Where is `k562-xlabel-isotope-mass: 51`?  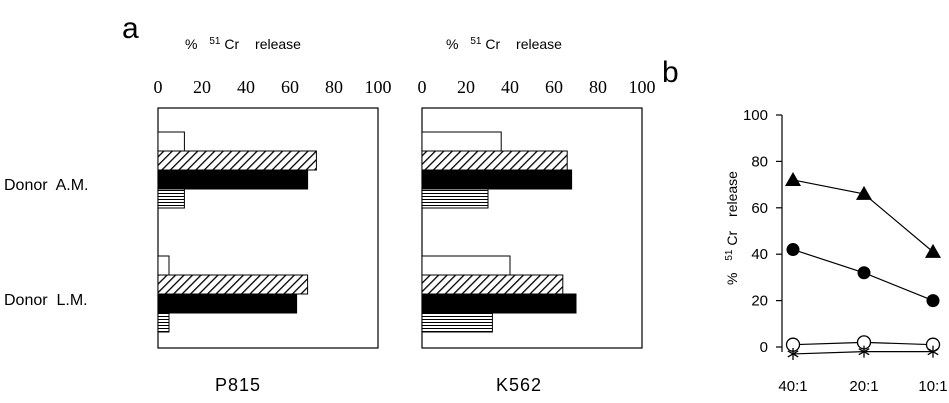 k562-xlabel-isotope-mass: 51 is located at coordinates (476, 41).